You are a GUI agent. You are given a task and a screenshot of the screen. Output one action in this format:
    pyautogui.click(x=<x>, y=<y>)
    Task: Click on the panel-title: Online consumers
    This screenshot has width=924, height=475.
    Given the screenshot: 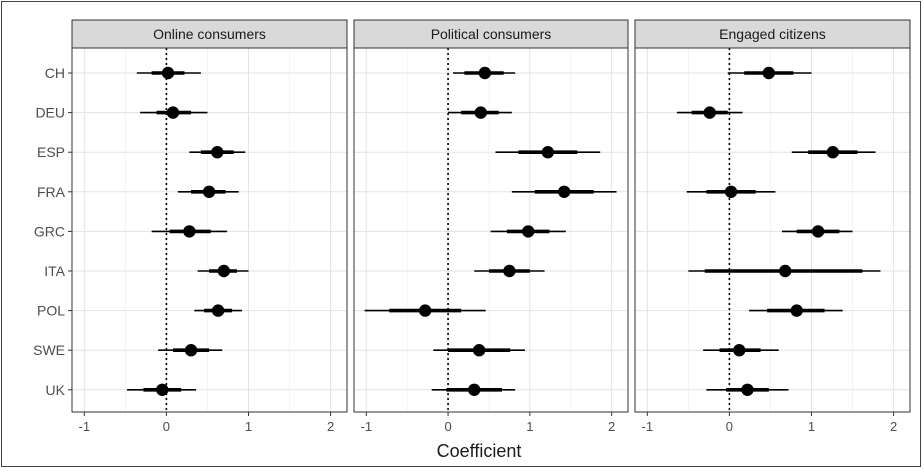 What is the action you would take?
    pyautogui.click(x=209, y=34)
    